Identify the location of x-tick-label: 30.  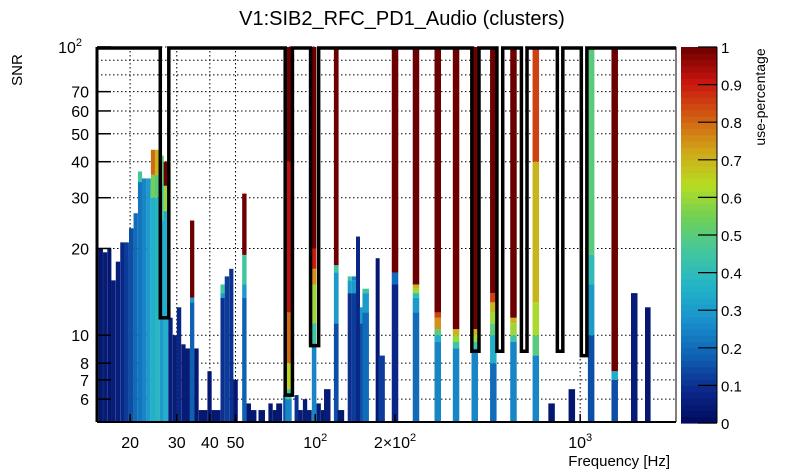
(177, 443).